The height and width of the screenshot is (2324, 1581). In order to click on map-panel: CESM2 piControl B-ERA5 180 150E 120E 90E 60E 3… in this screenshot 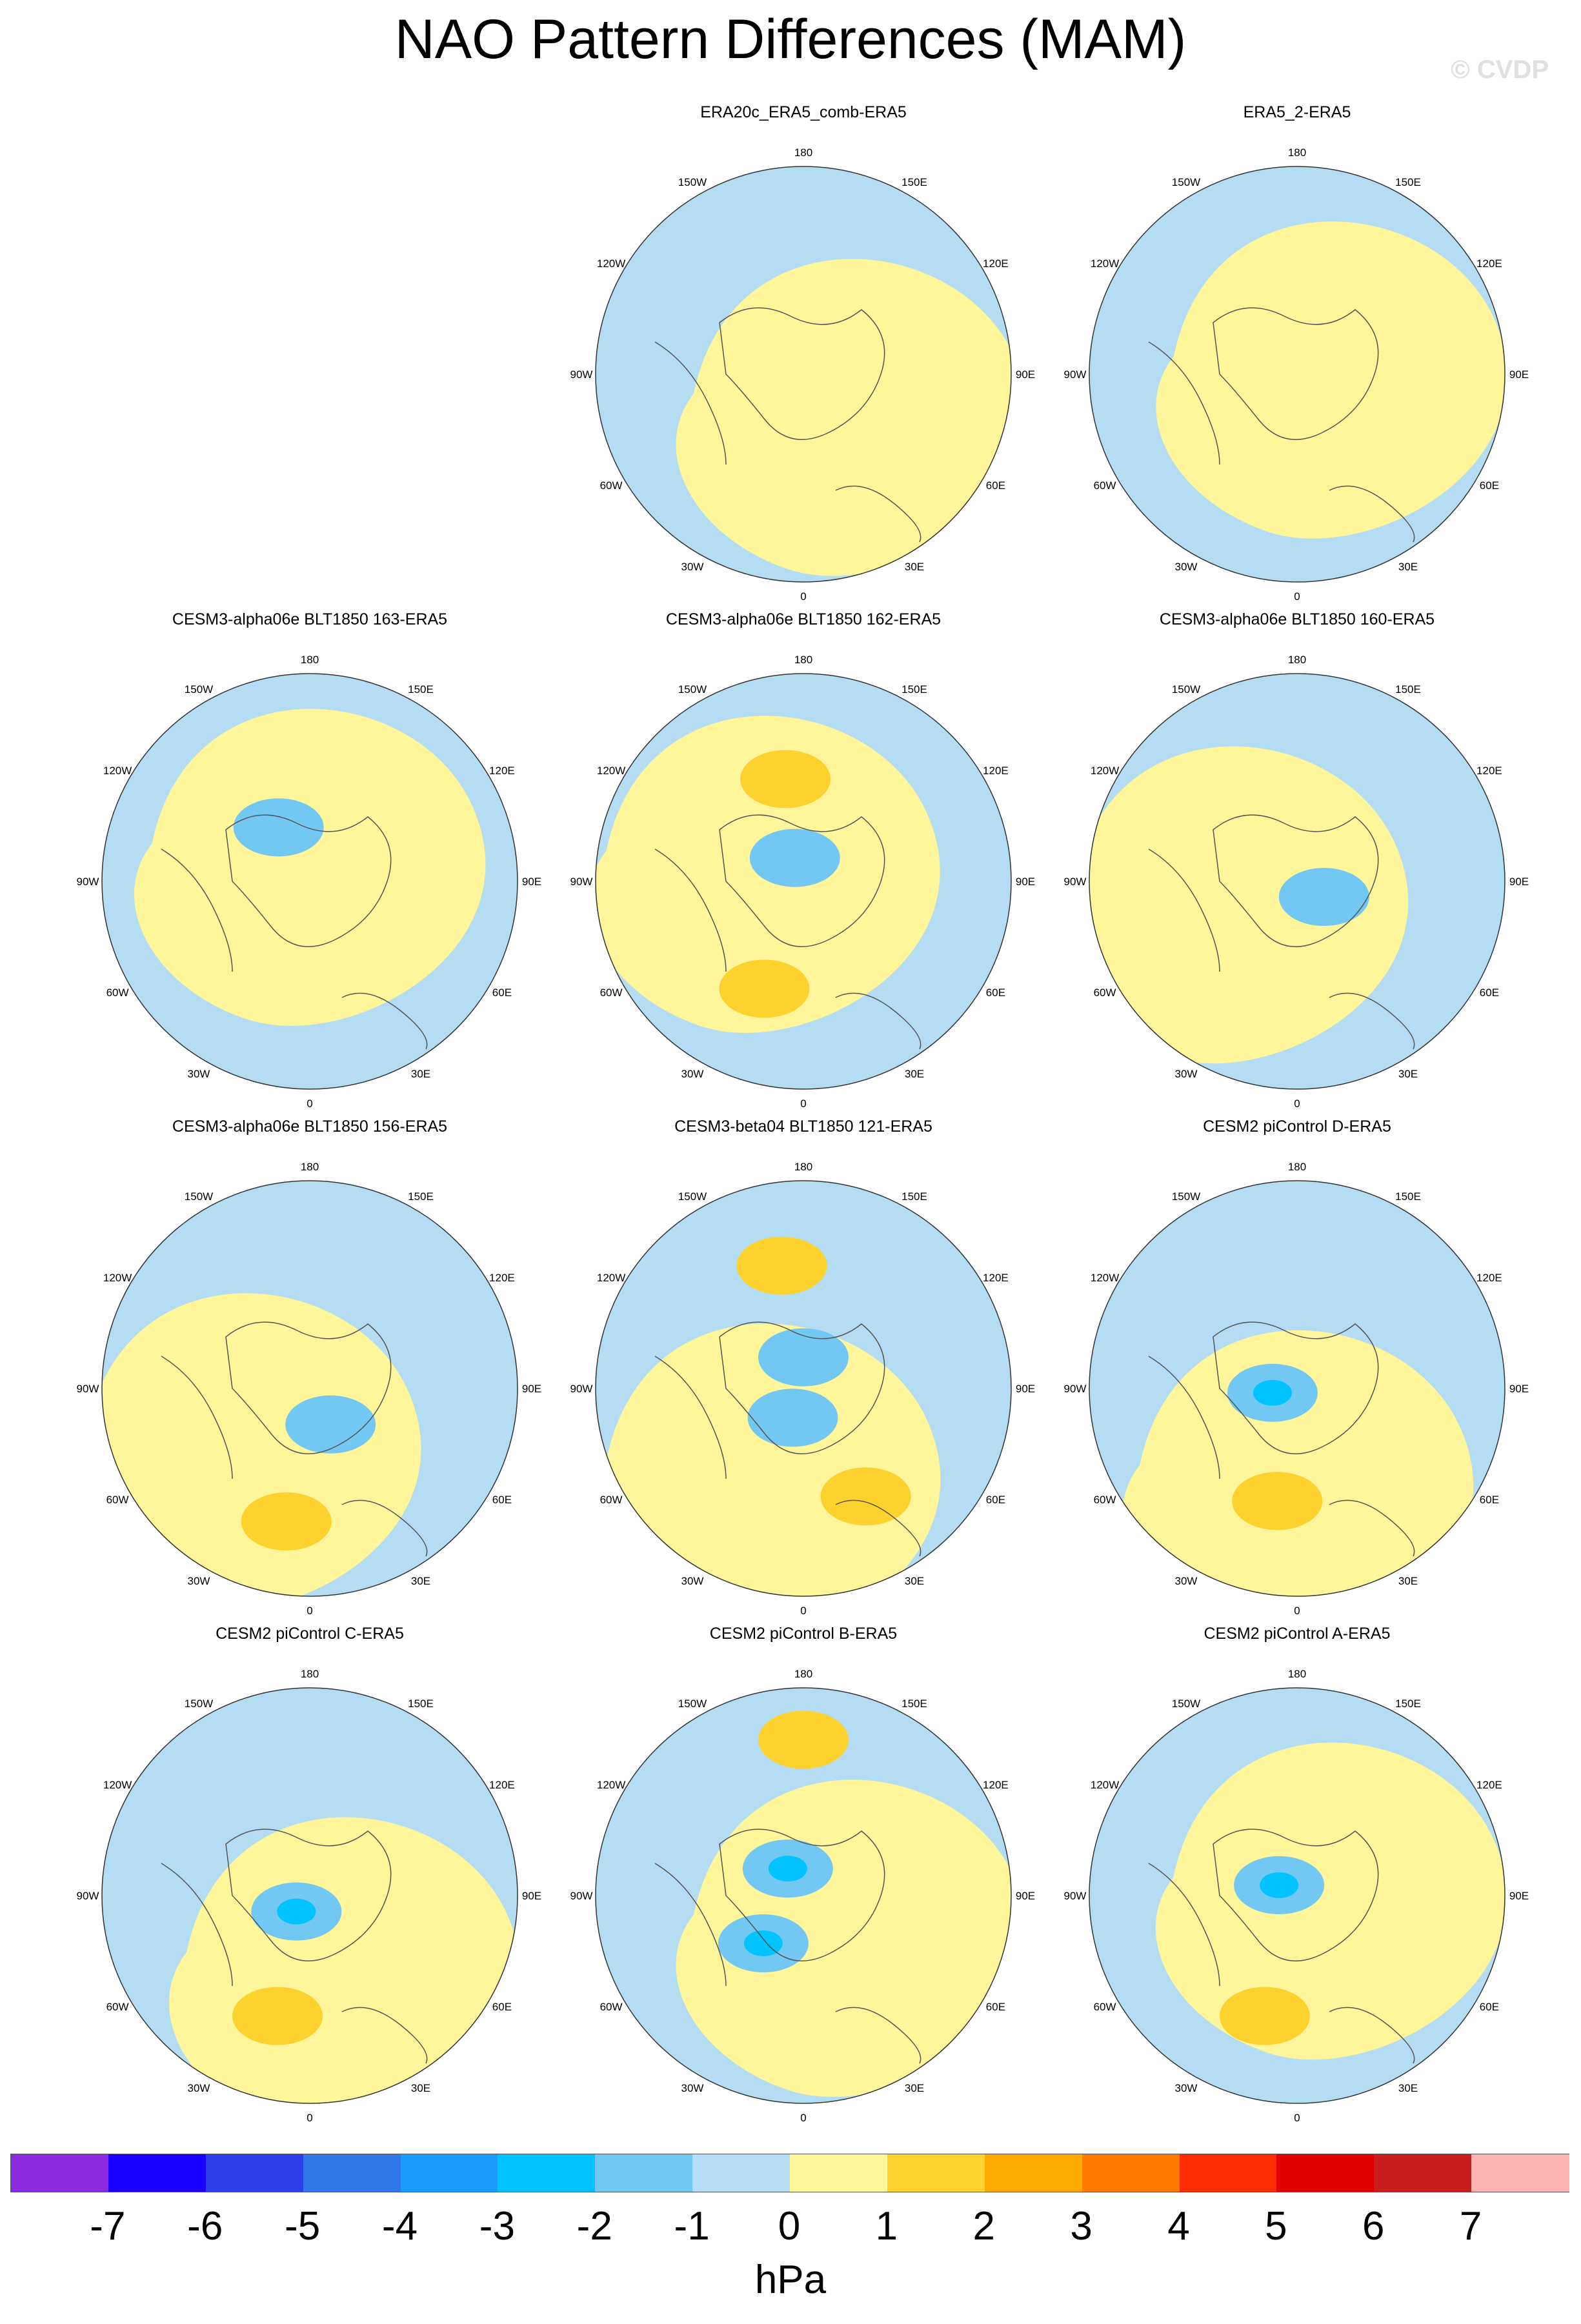, I will do `click(803, 1874)`.